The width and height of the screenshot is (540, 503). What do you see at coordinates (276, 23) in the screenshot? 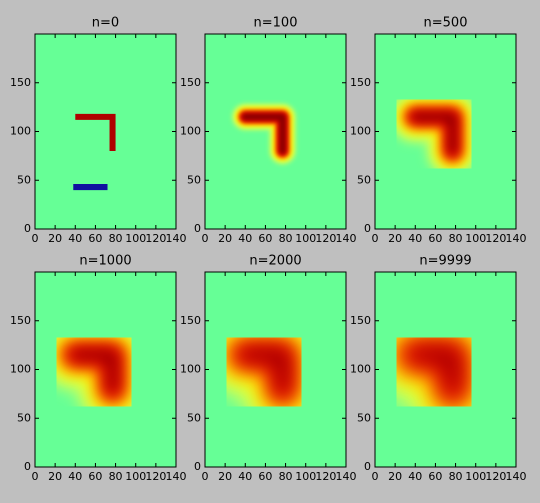
I see `chart-title: n=100` at bounding box center [276, 23].